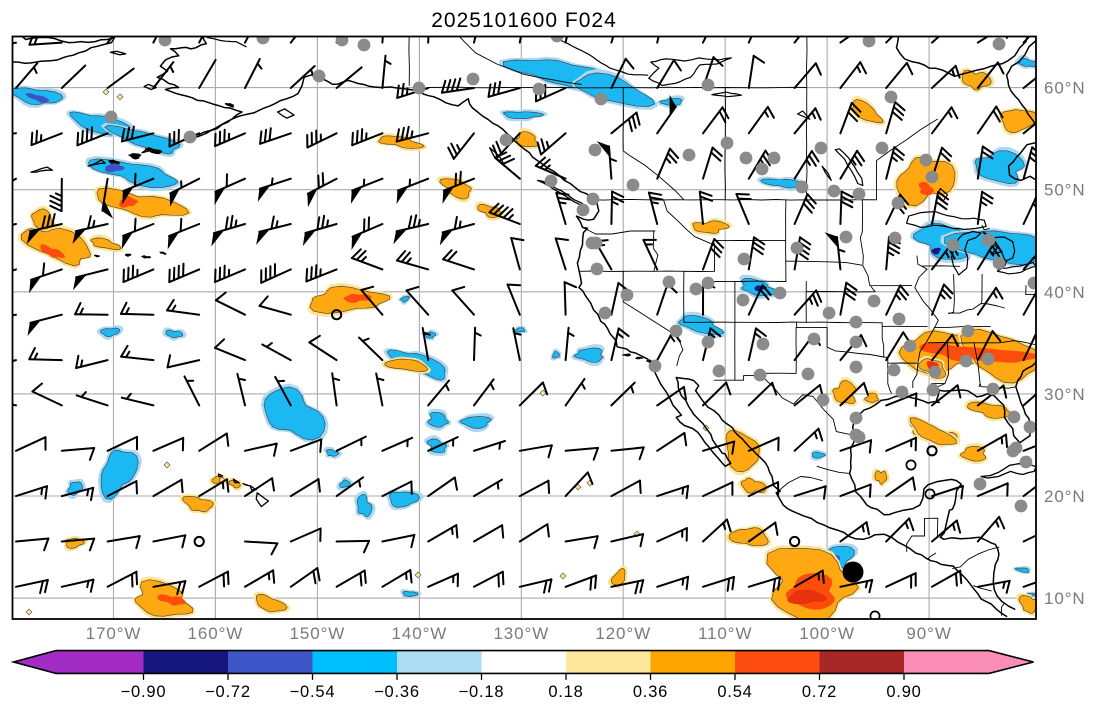  What do you see at coordinates (650, 692) in the screenshot?
I see `svg-text: 0.36` at bounding box center [650, 692].